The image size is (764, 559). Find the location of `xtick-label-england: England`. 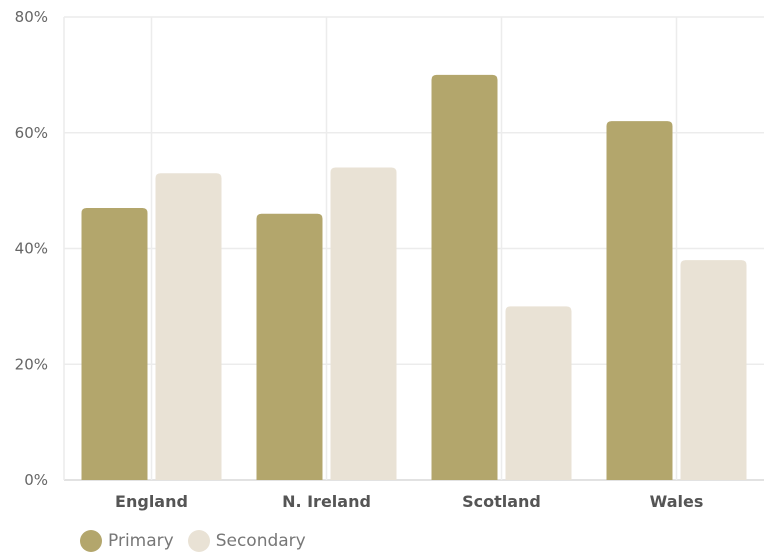

xtick-label-england: England is located at coordinates (151, 501).